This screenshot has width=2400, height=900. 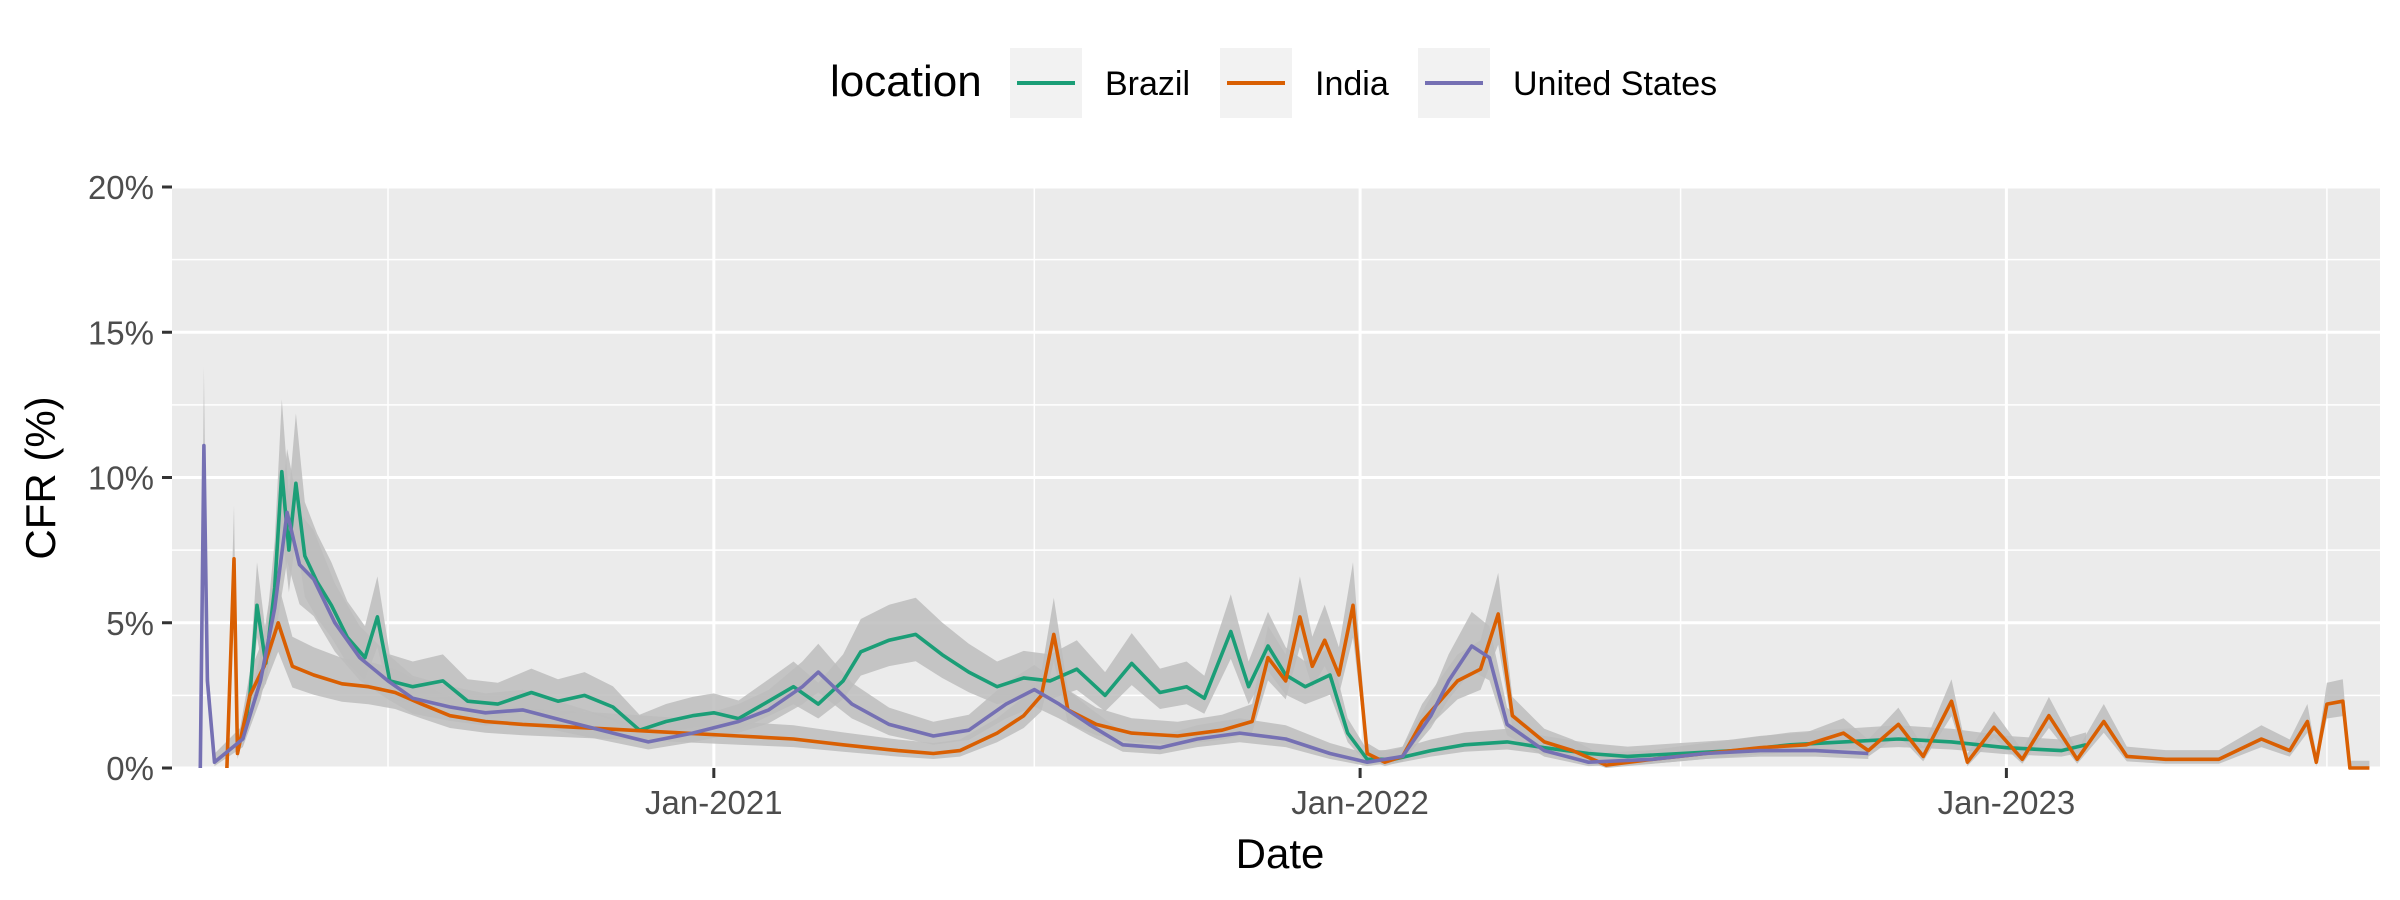 I want to click on y-tick-label: 15%, so click(x=121, y=332).